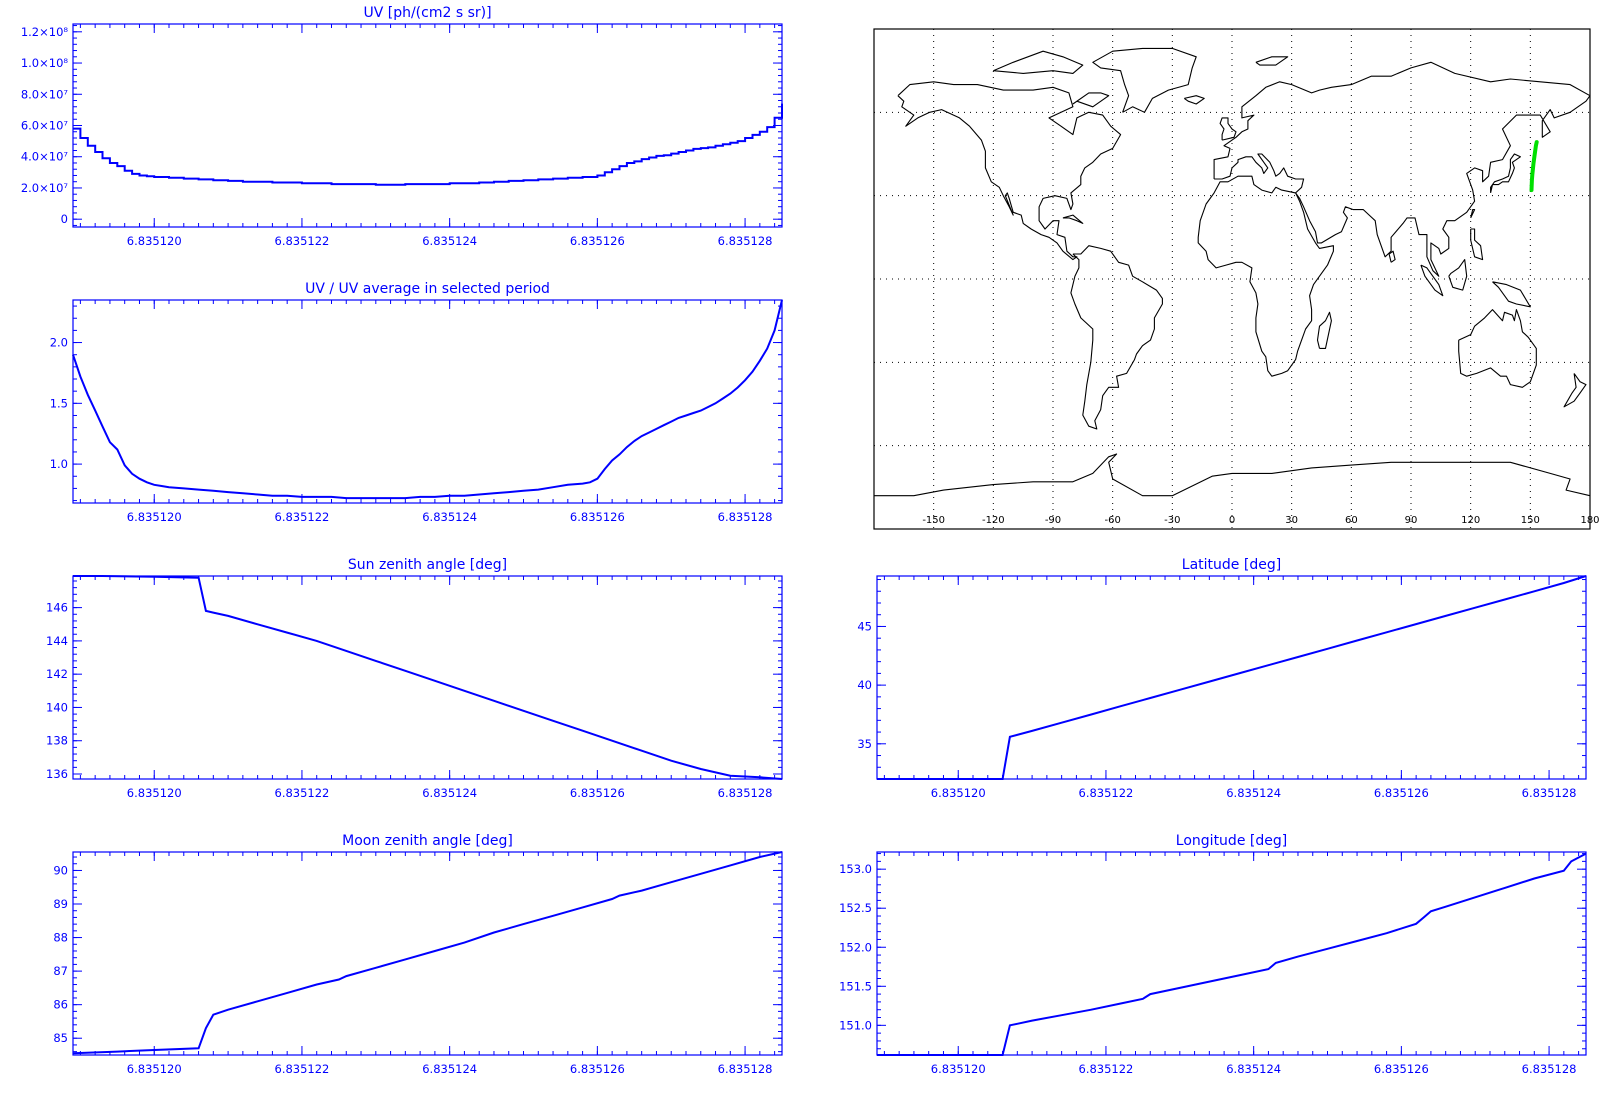  Describe the element at coordinates (57, 774) in the screenshot. I see `y-tick-label: 136` at that location.